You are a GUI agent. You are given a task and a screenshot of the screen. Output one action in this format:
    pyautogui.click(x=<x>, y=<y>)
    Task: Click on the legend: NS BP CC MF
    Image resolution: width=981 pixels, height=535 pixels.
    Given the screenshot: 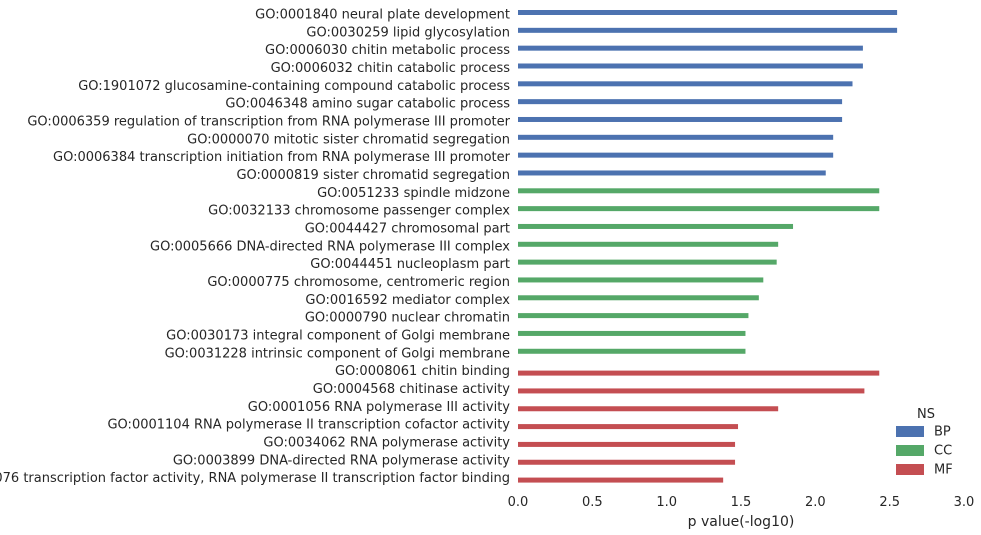 What is the action you would take?
    pyautogui.click(x=924, y=442)
    